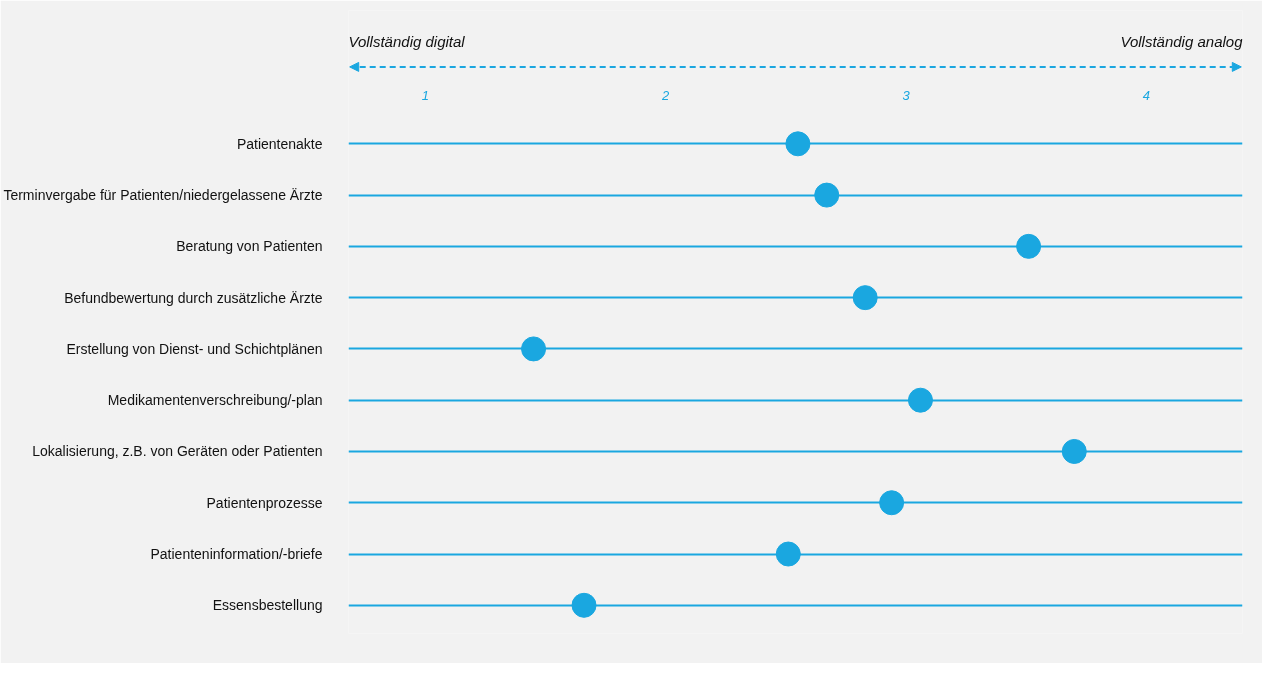  What do you see at coordinates (279, 143) in the screenshot?
I see `y-tick-label: Patientenakte` at bounding box center [279, 143].